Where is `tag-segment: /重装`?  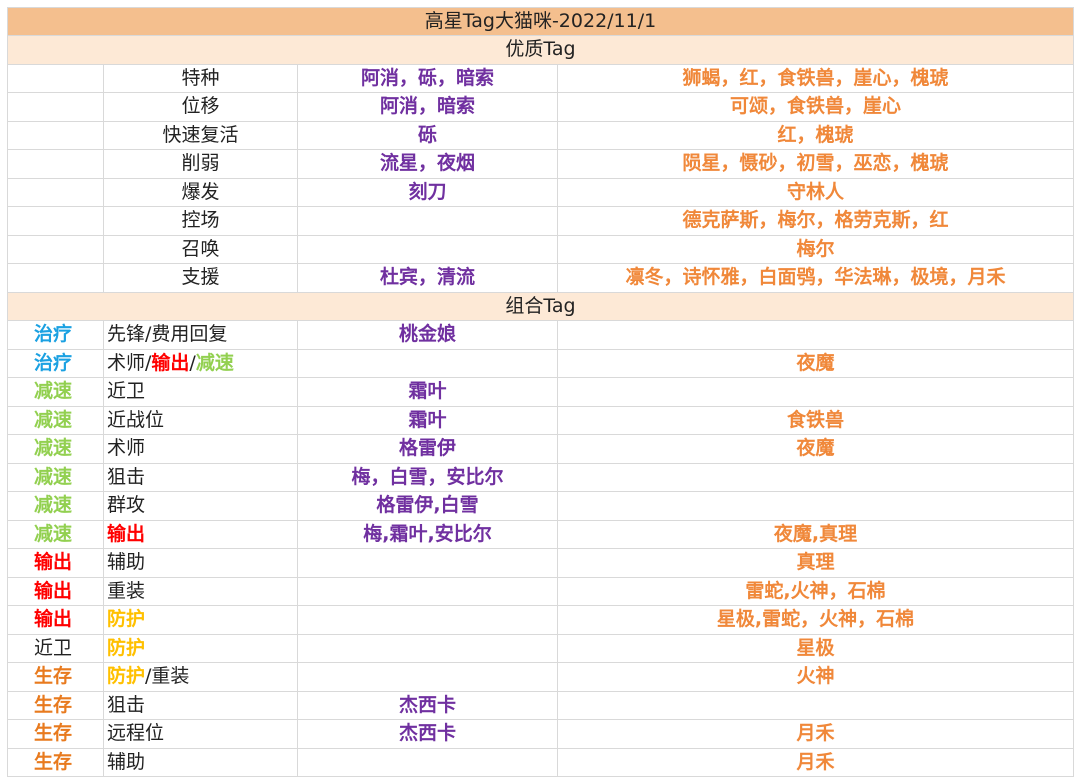
tag-segment: /重装 is located at coordinates (167, 676).